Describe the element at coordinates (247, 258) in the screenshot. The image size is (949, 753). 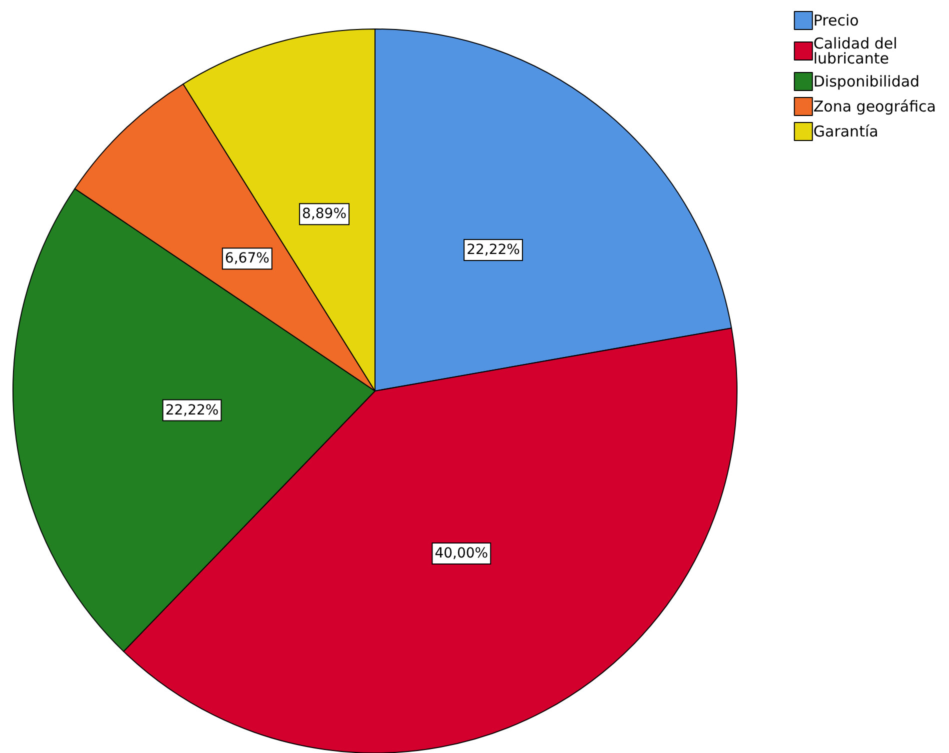
I see `data-label: 6,67%` at that location.